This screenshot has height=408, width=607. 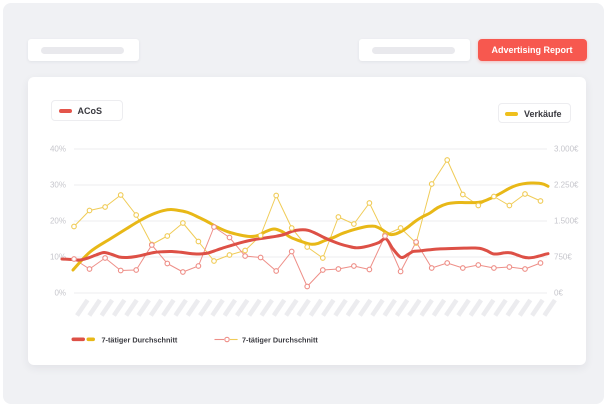 What do you see at coordinates (58, 221) in the screenshot?
I see `svg-text: 20%` at bounding box center [58, 221].